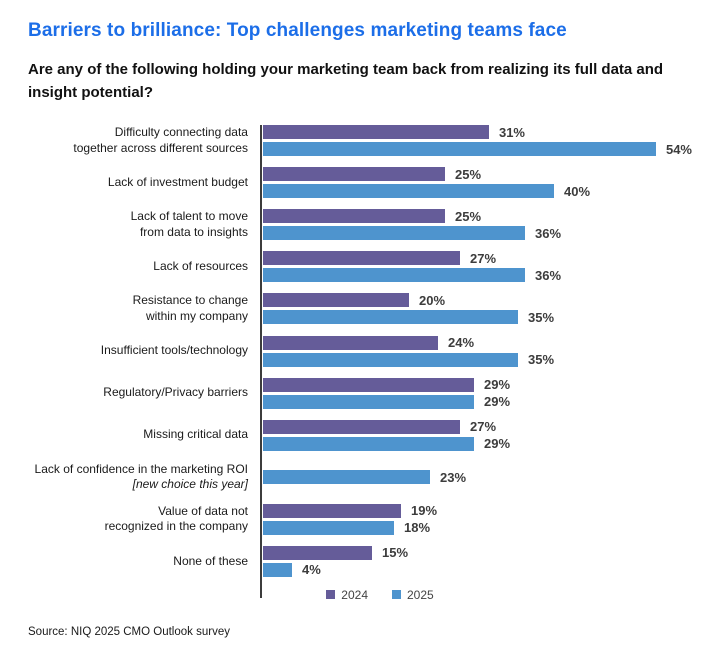  What do you see at coordinates (417, 528) in the screenshot?
I see `bar-value-label: 18%` at bounding box center [417, 528].